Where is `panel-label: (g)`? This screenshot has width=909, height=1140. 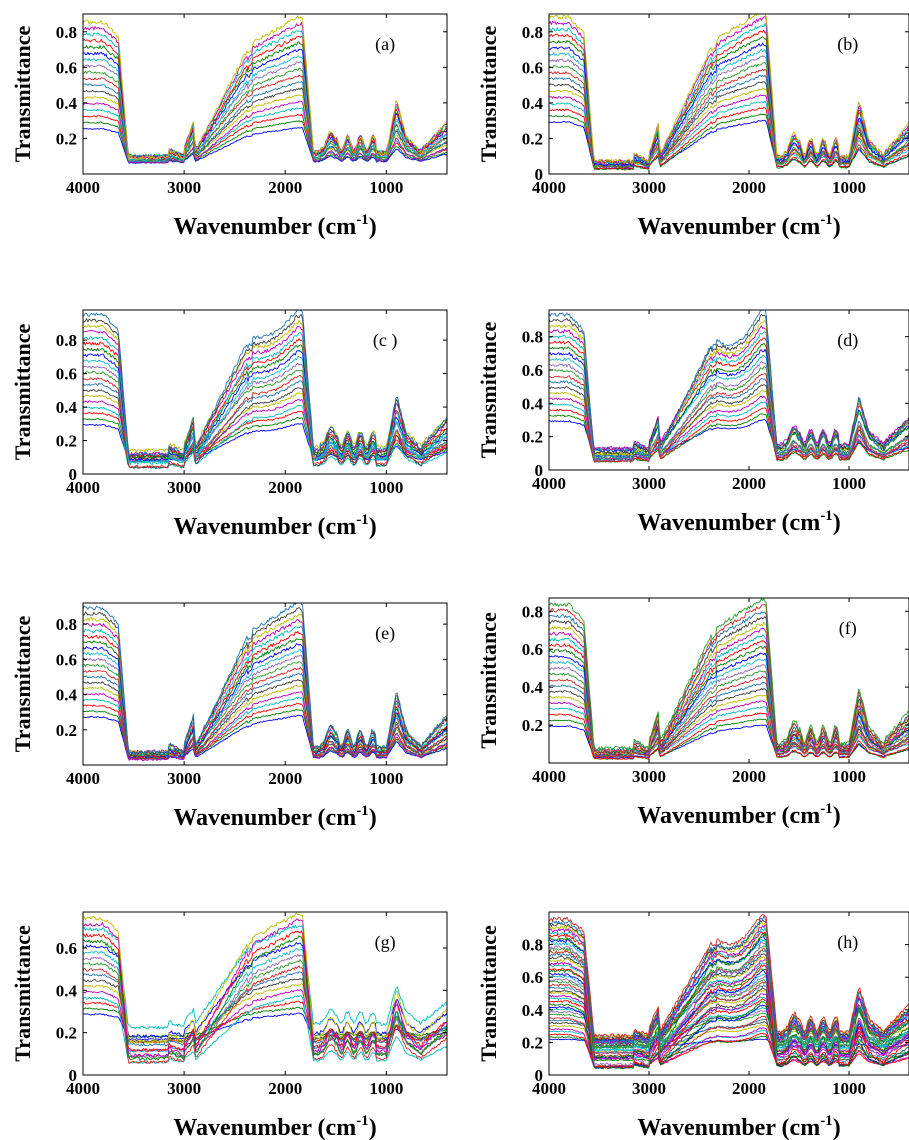
panel-label: (g) is located at coordinates (385, 942).